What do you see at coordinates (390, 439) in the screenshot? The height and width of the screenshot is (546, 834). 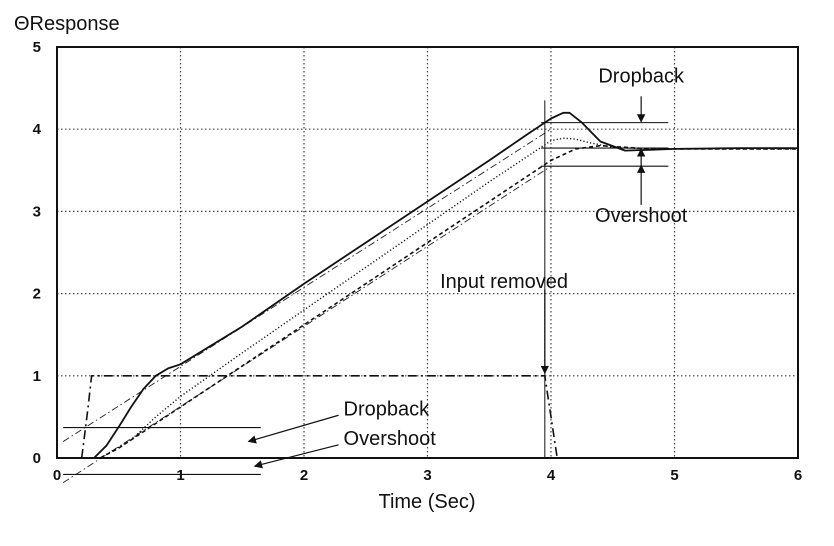 I see `annotation-overshoot-bottom: Overshoot` at bounding box center [390, 439].